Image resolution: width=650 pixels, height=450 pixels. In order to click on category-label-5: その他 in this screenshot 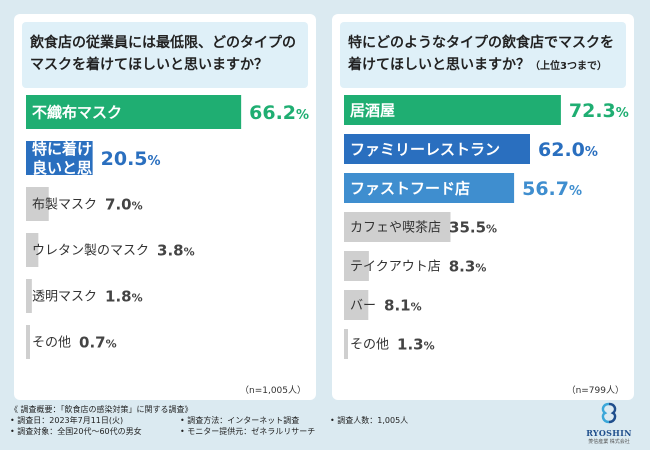, I will do `click(51, 343)`.